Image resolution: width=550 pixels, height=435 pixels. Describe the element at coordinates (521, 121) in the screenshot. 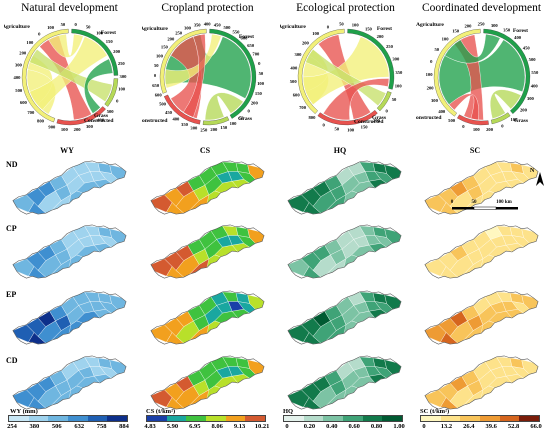

I see `chord-group-label-grass: Grass` at that location.